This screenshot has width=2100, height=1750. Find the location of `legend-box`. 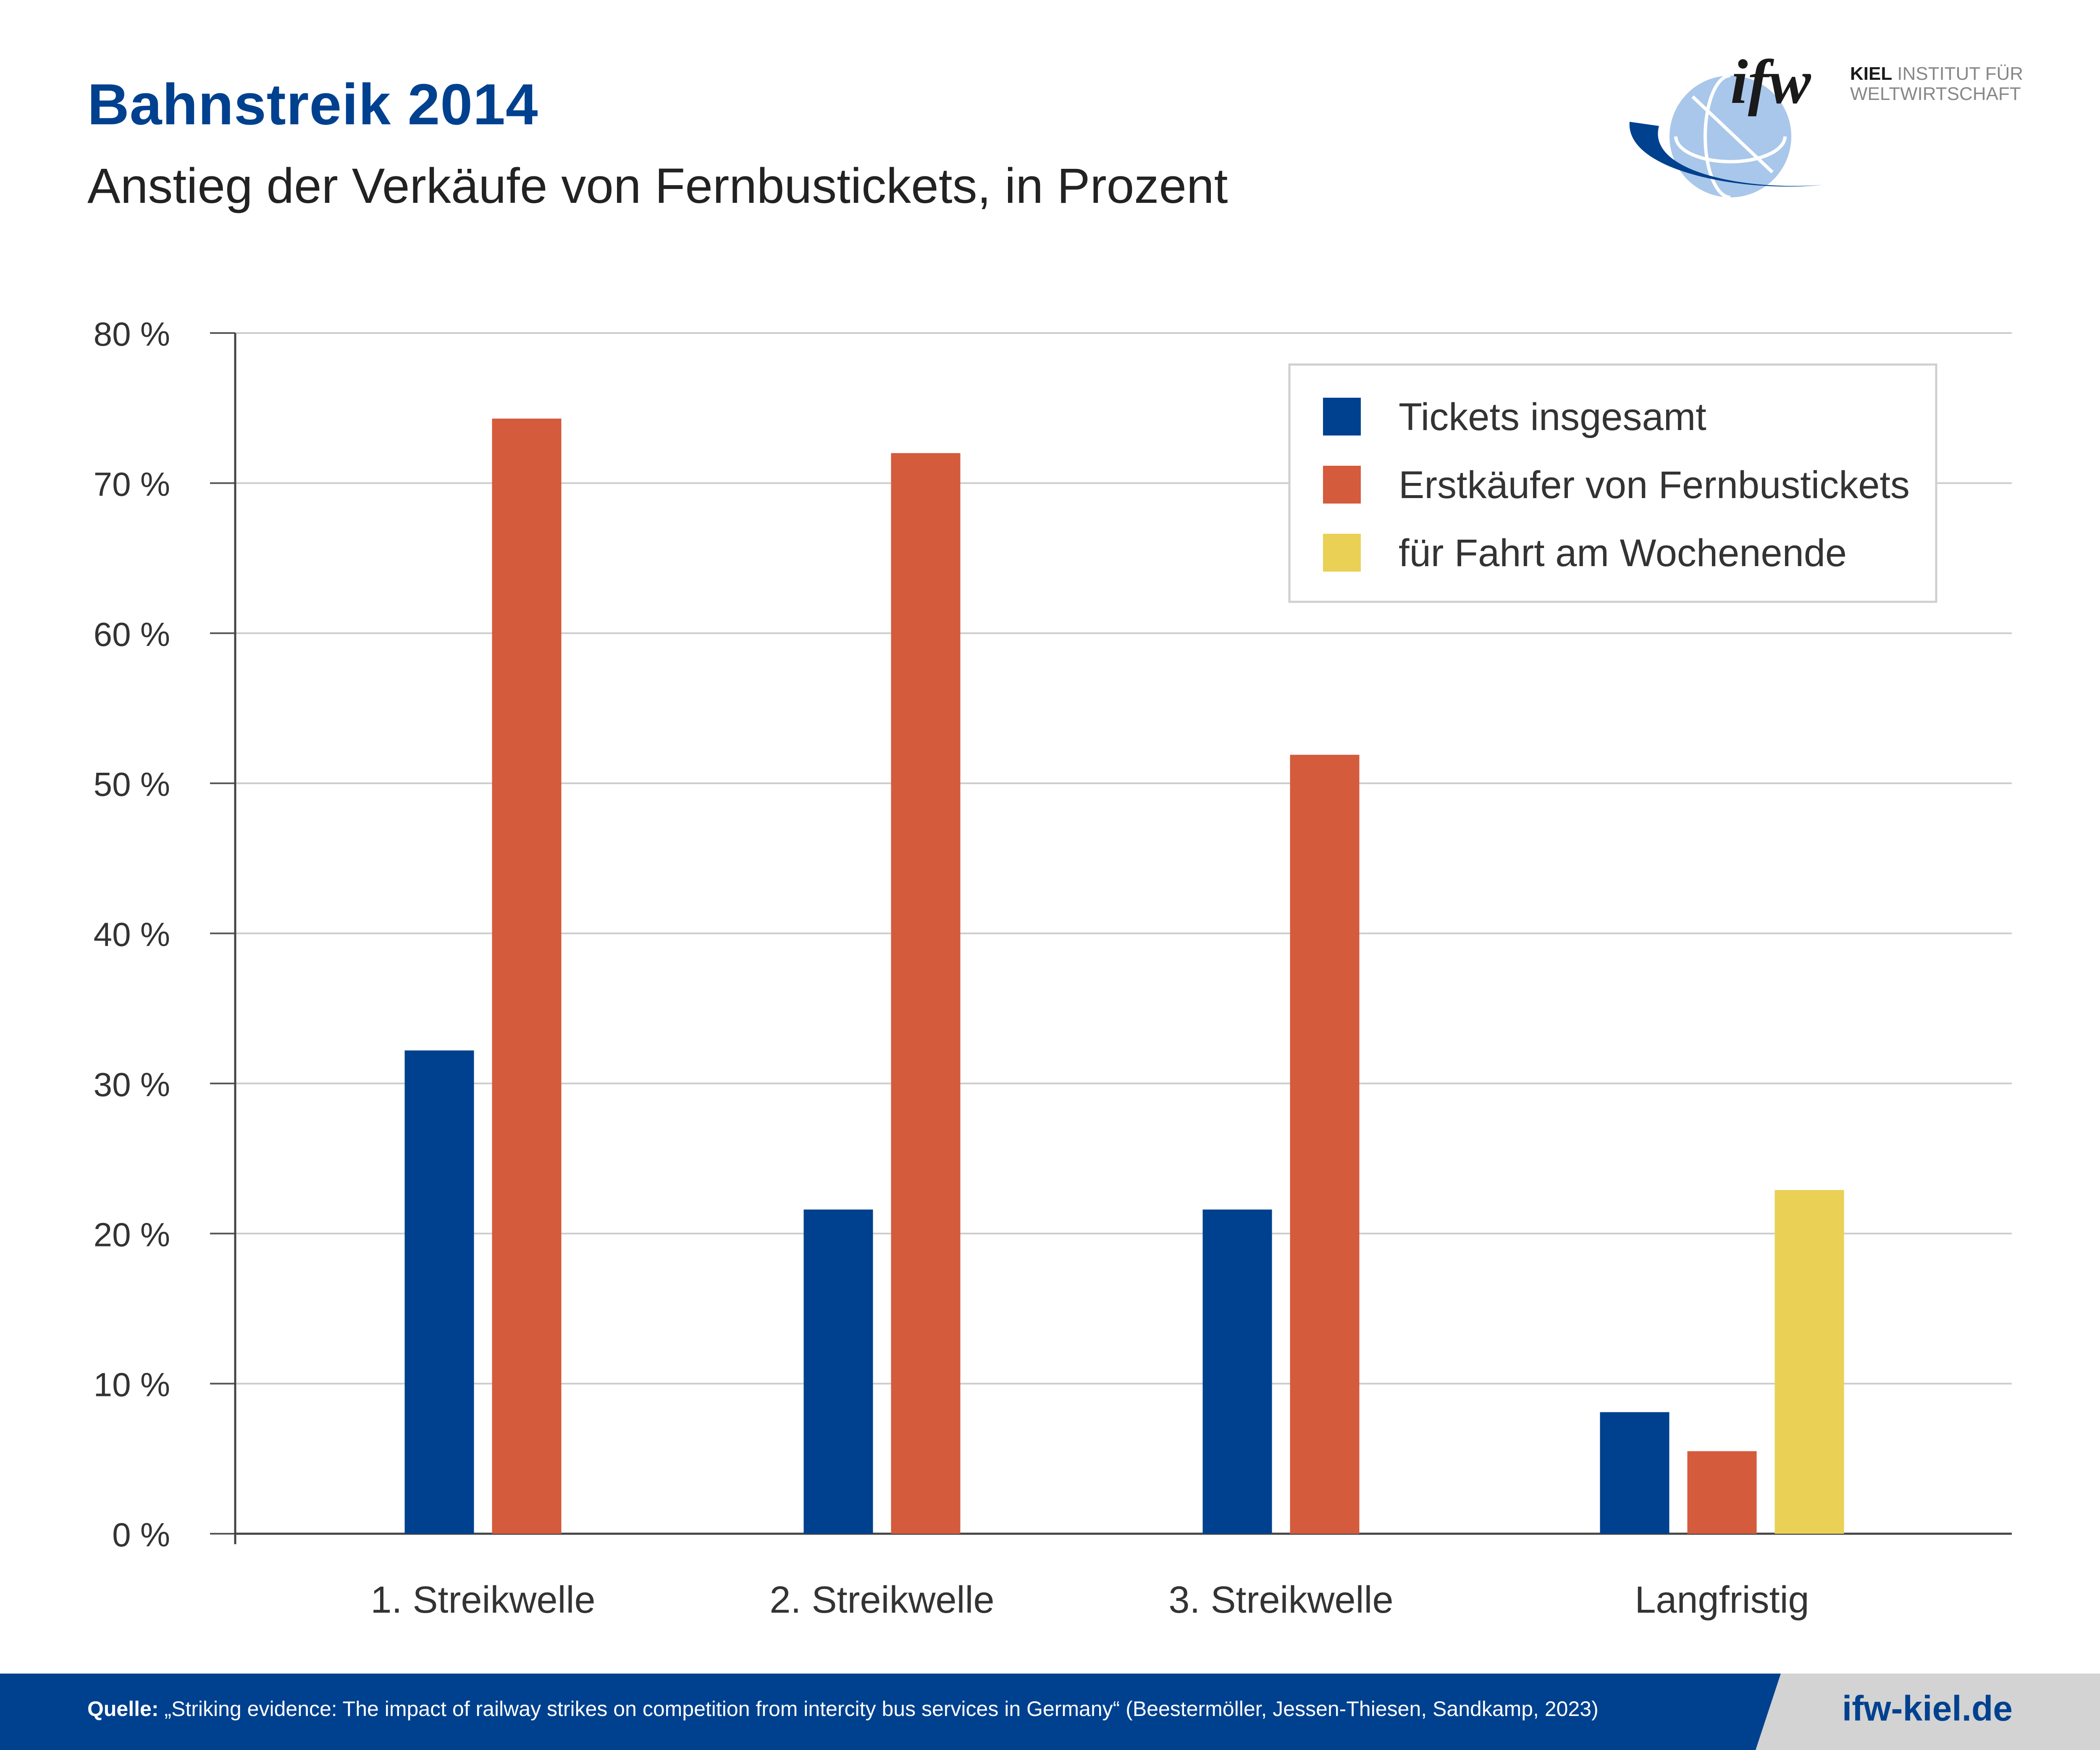

legend-box is located at coordinates (1612, 483).